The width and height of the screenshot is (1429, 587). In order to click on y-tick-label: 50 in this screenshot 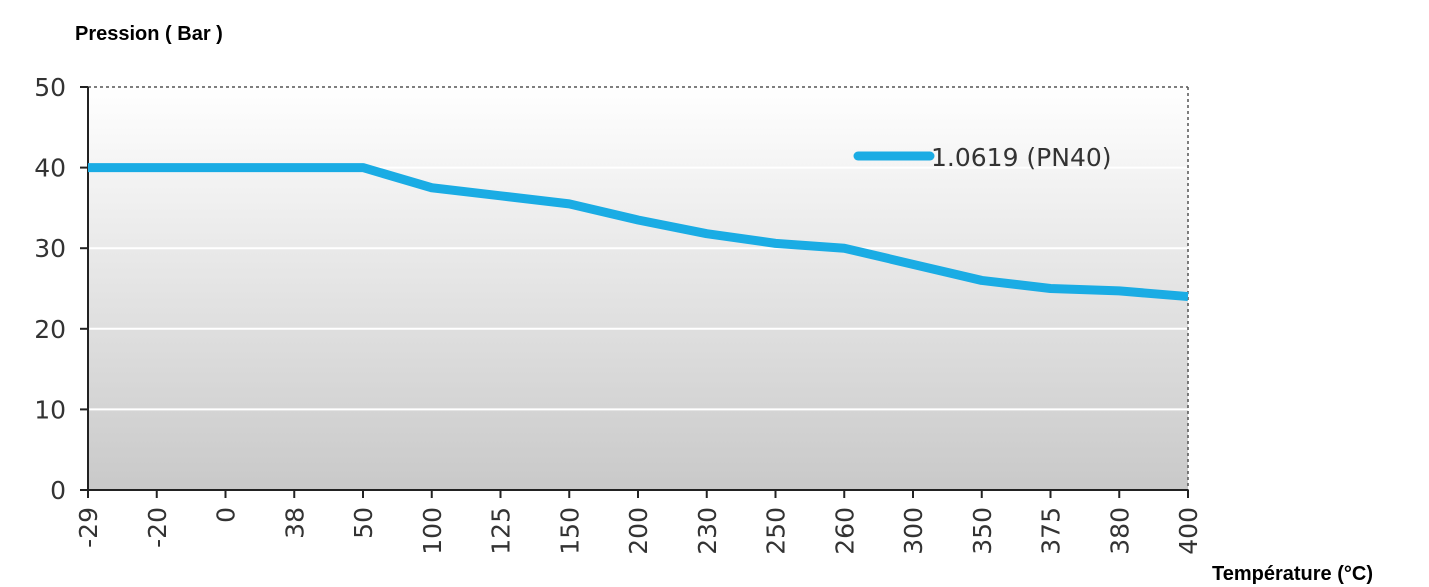, I will do `click(50, 87)`.